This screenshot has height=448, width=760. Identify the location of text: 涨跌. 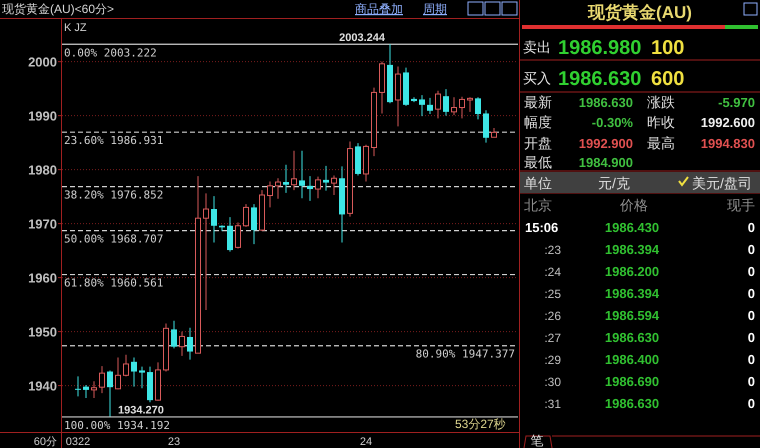
(661, 102).